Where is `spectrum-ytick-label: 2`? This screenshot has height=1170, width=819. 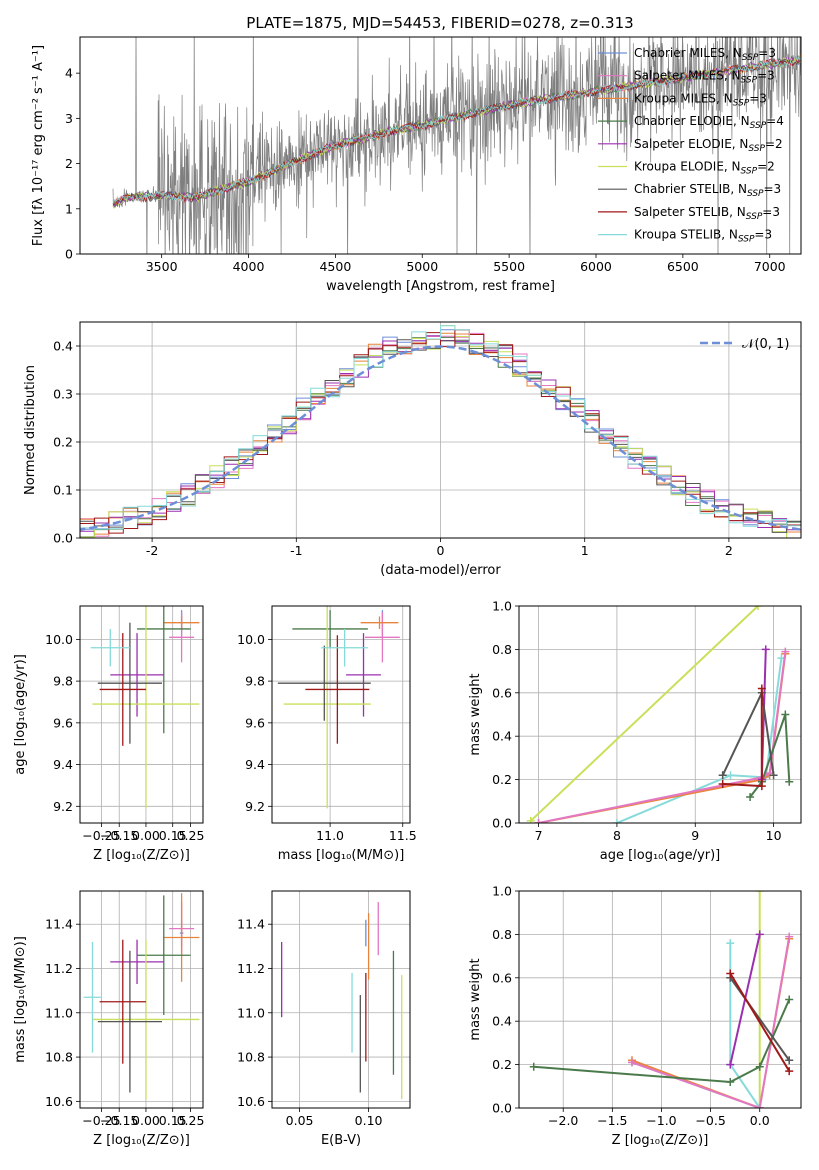 spectrum-ytick-label: 2 is located at coordinates (69, 163).